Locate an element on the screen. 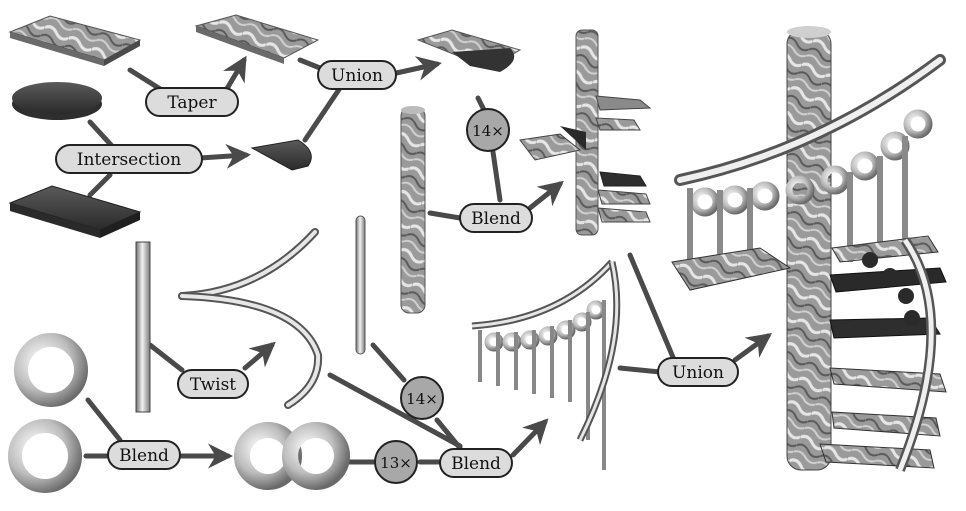 This screenshot has width=966, height=511. label-intersection: Intersection is located at coordinates (129, 159).